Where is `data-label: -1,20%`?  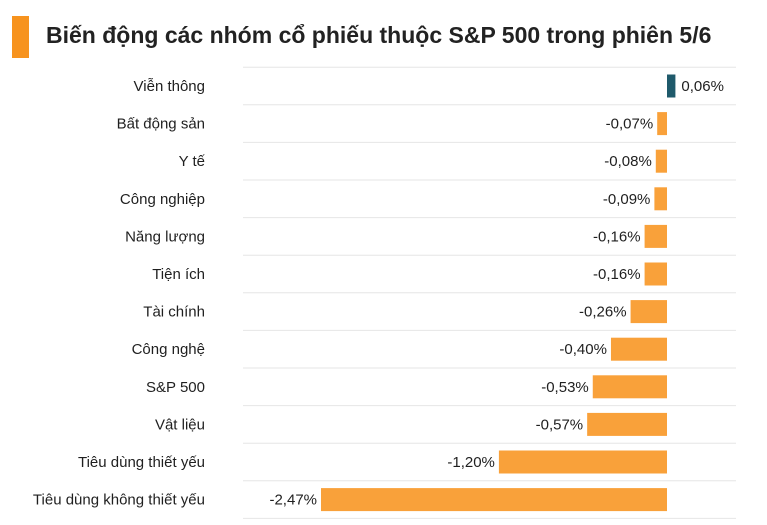 data-label: -1,20% is located at coordinates (471, 462).